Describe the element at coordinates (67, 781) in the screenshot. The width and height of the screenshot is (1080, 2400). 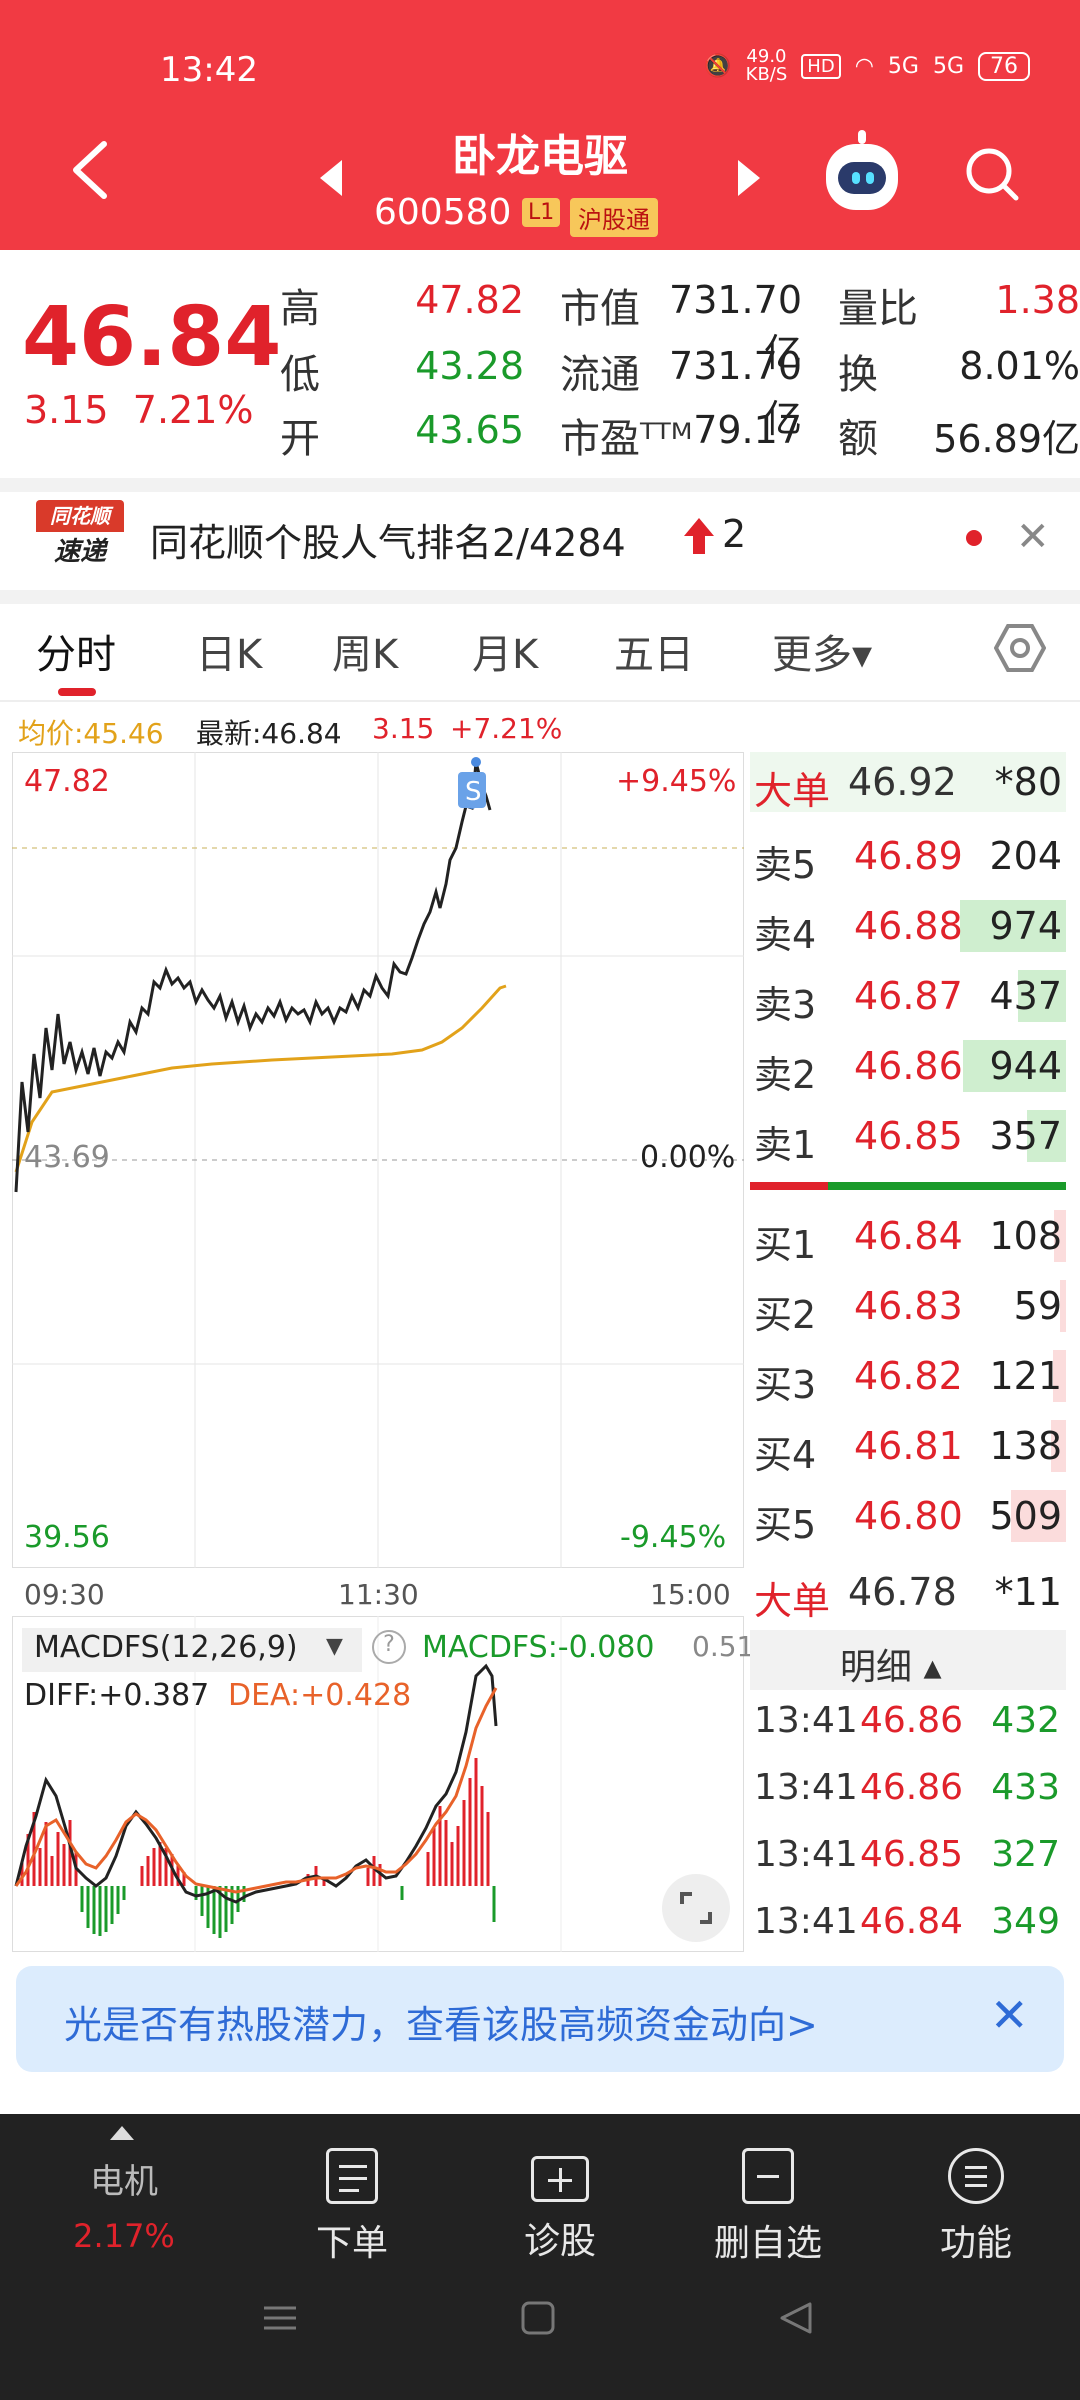
I see `chart-high-label: 47.82` at that location.